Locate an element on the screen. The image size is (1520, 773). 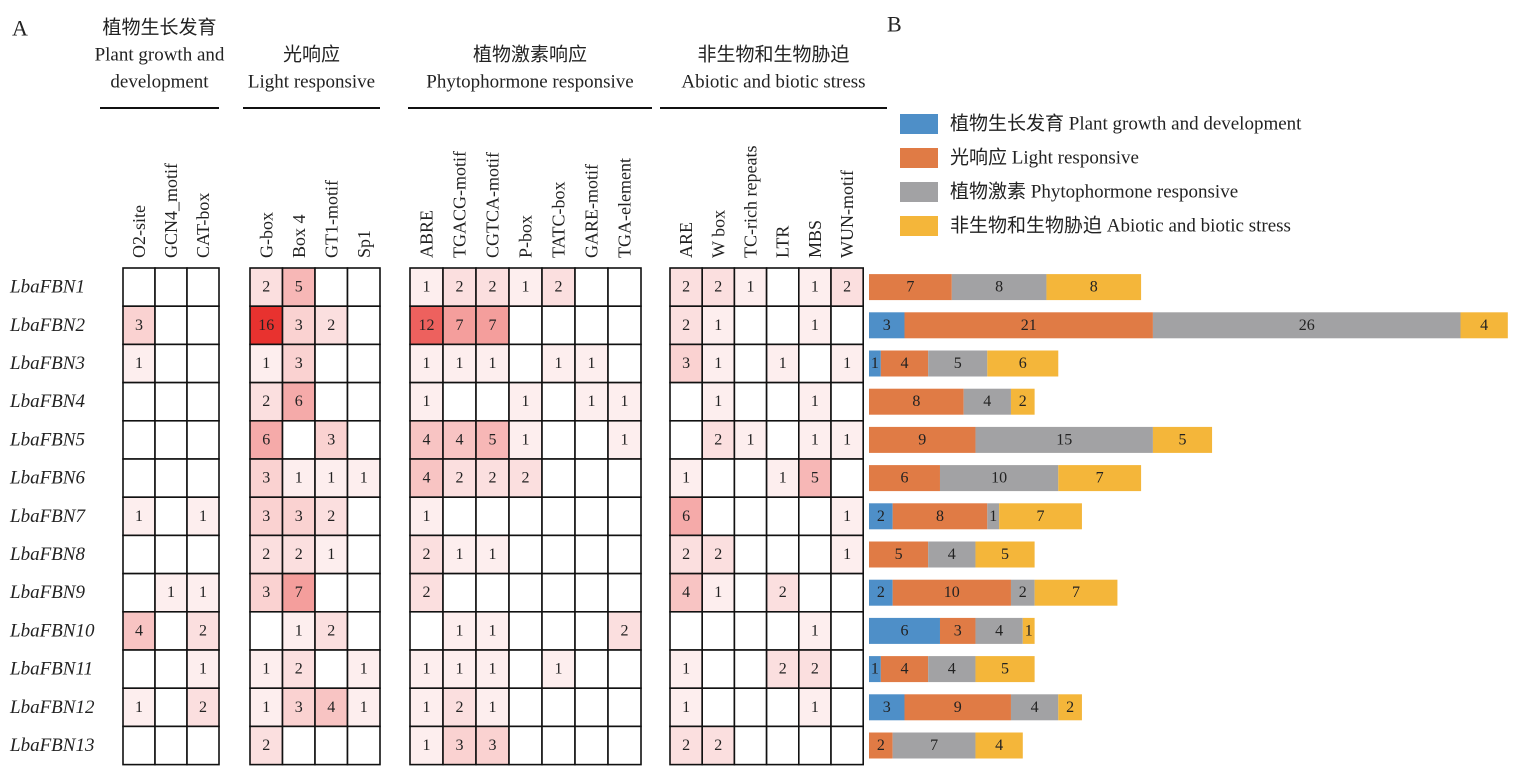
group-title: 光响应 is located at coordinates (311, 55).